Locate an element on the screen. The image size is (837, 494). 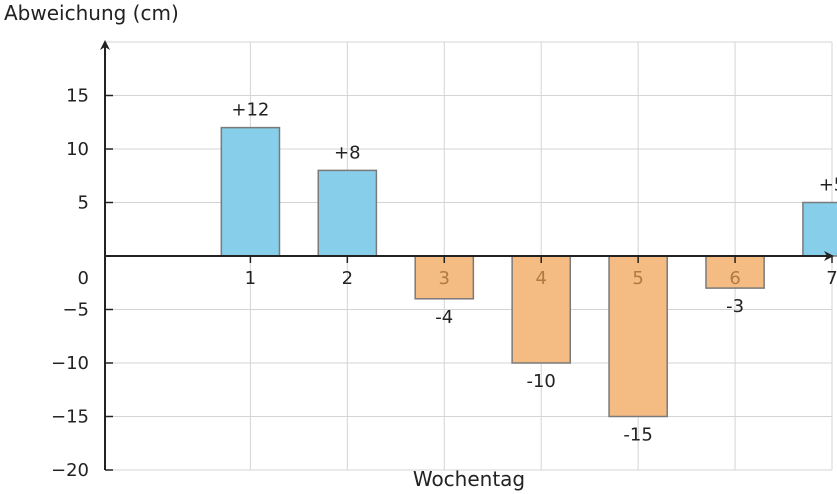
x-axis-title: Wochentag is located at coordinates (469, 479).